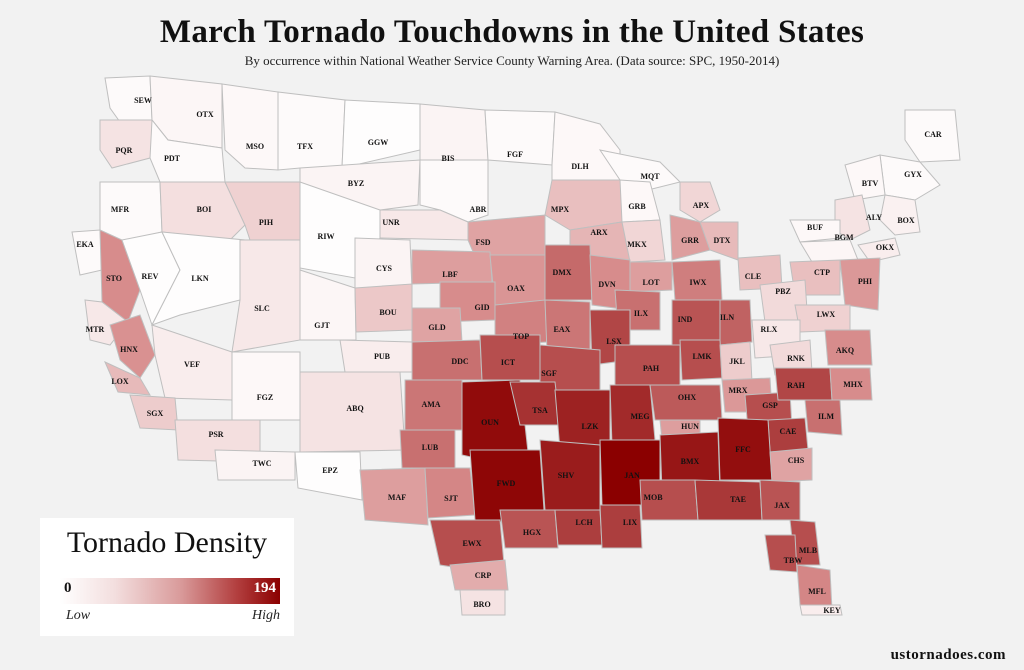 This screenshot has height=670, width=1024. I want to click on cwa-label-ind: IND, so click(685, 319).